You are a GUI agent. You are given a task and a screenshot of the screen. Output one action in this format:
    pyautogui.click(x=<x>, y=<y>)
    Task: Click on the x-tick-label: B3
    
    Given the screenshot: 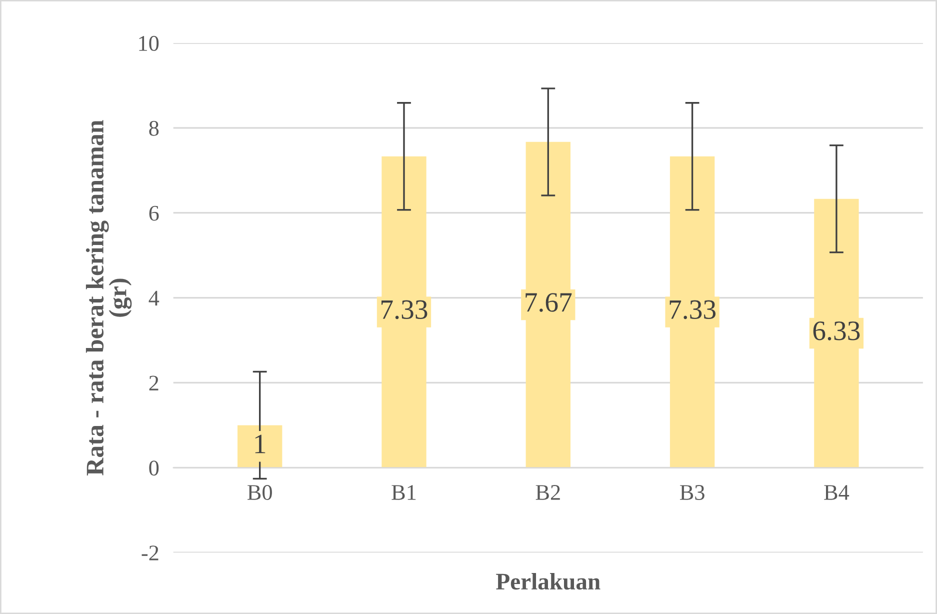 What is the action you would take?
    pyautogui.click(x=692, y=492)
    